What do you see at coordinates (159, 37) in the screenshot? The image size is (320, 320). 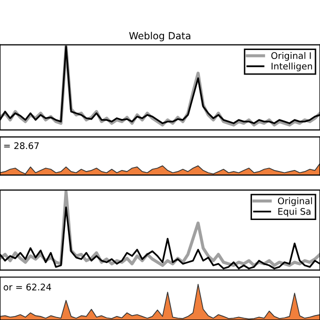 I see `chart-title: Weblog Data` at bounding box center [159, 37].